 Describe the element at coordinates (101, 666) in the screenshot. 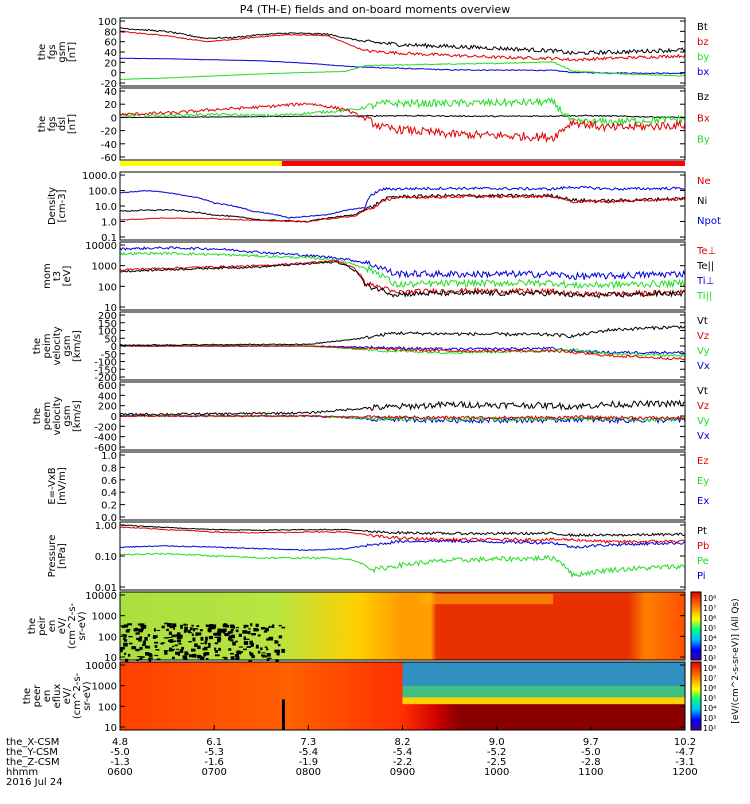

I see `y-tick-label: 10000` at that location.